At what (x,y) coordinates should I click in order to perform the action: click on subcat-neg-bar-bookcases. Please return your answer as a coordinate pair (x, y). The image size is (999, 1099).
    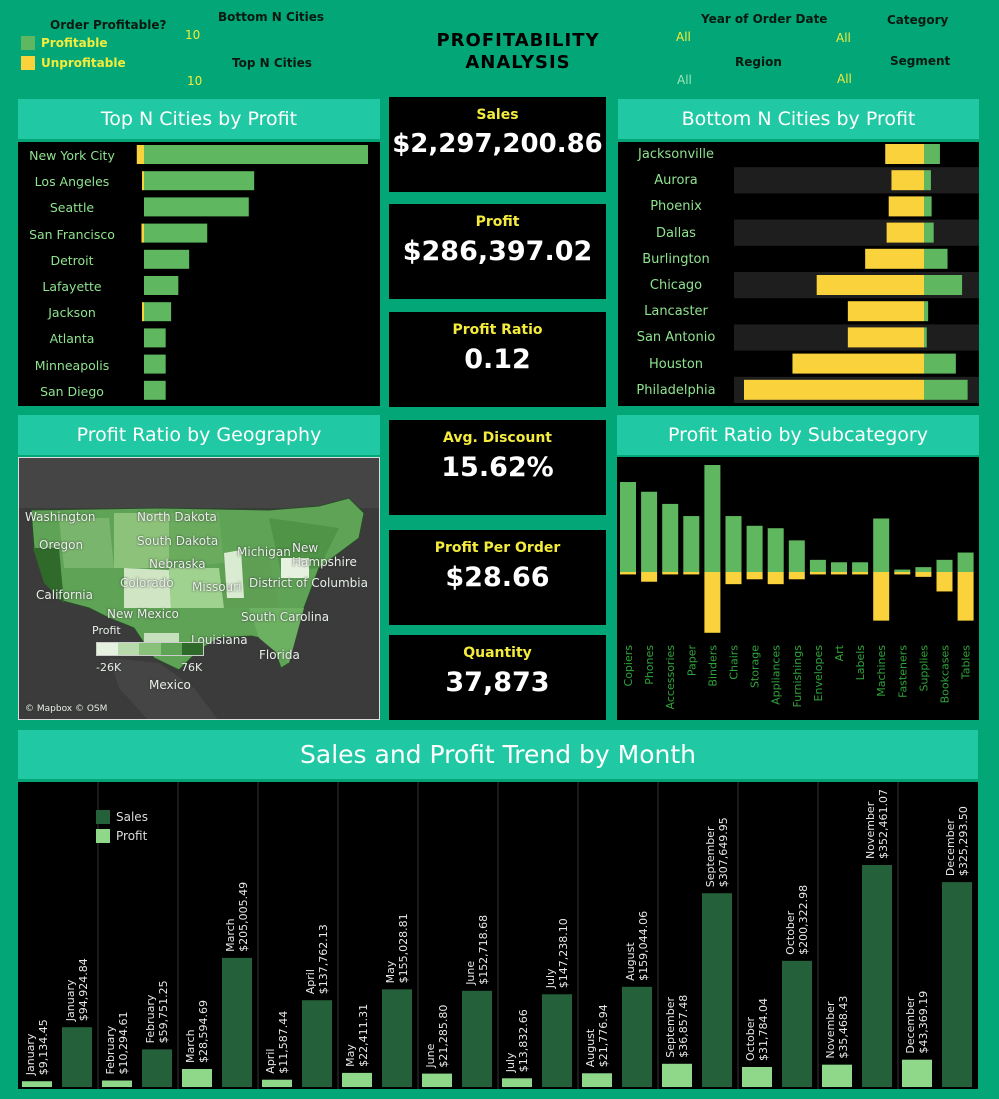
    Looking at the image, I should click on (944, 582).